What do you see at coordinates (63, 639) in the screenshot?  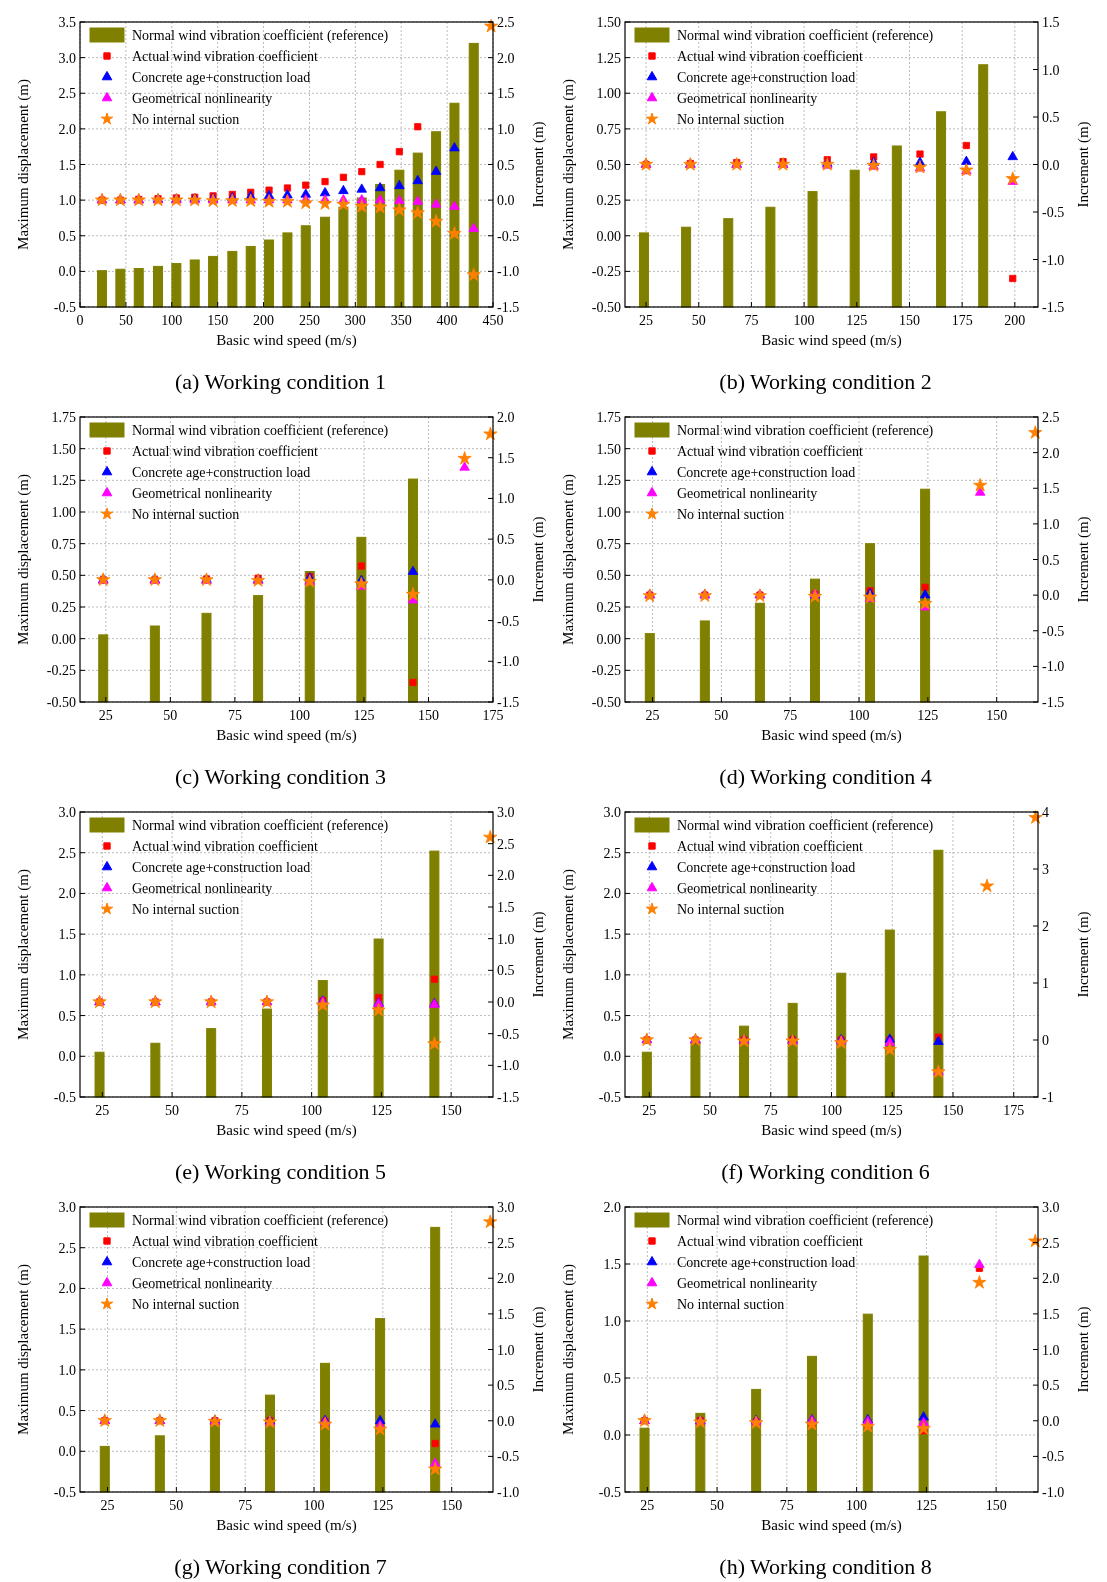 I see `y-tick-label: 0.00` at bounding box center [63, 639].